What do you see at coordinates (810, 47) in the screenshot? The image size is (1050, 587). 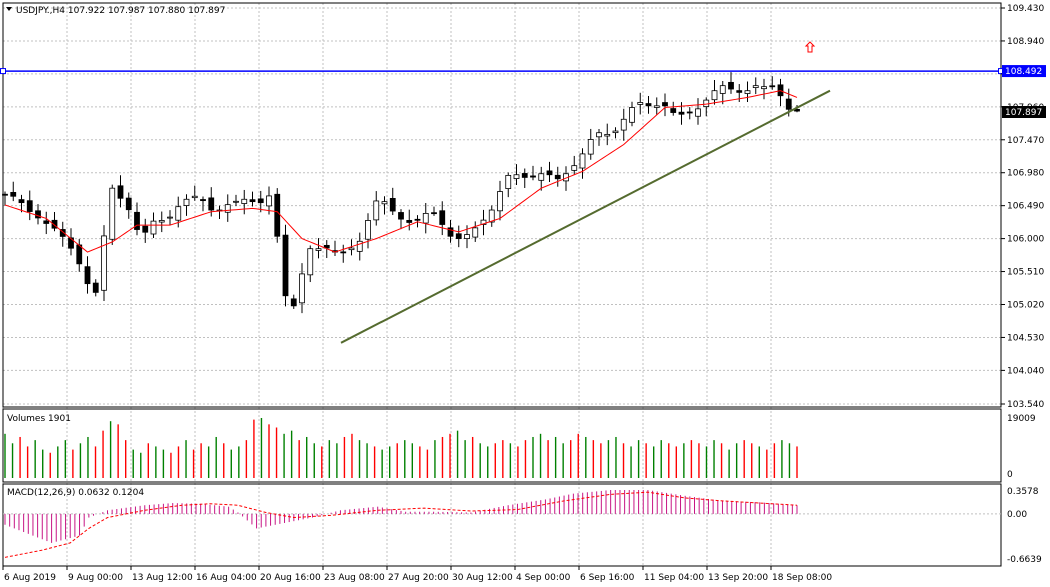 I see `buy-arrow-icon` at bounding box center [810, 47].